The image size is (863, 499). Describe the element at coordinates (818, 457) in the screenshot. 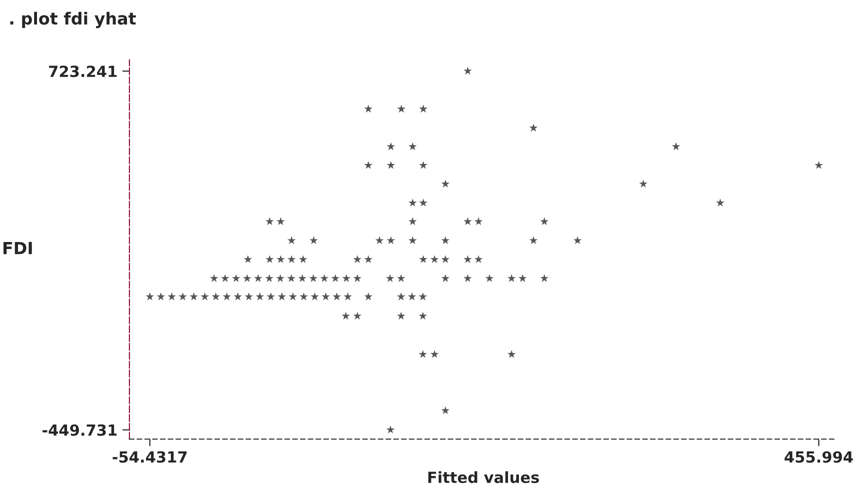

I see `x-tick-label: 455.994` at that location.